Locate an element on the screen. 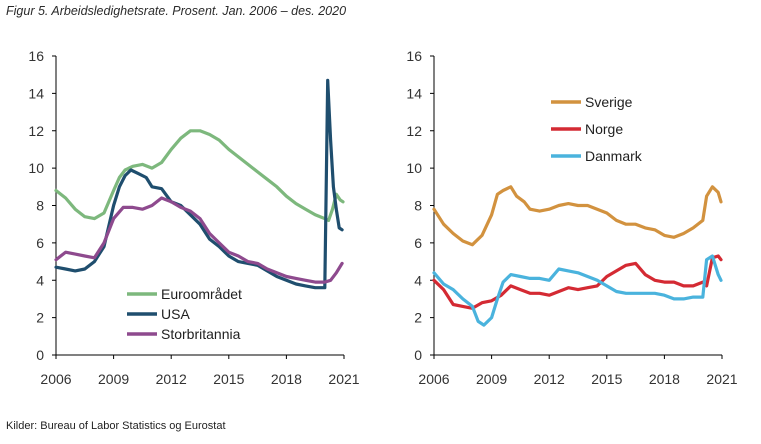 This screenshot has height=444, width=761. right-x-tick-label: 2009 is located at coordinates (491, 379).